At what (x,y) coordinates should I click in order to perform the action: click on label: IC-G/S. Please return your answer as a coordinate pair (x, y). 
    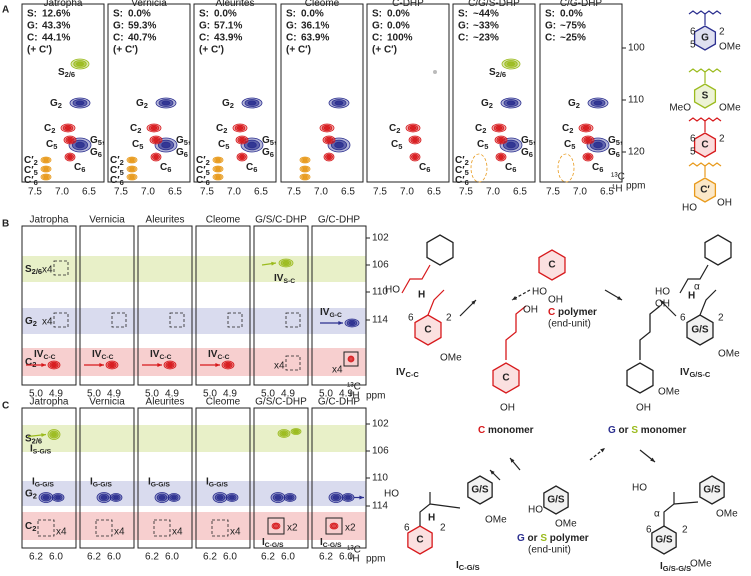
    Looking at the image, I should click on (331, 543).